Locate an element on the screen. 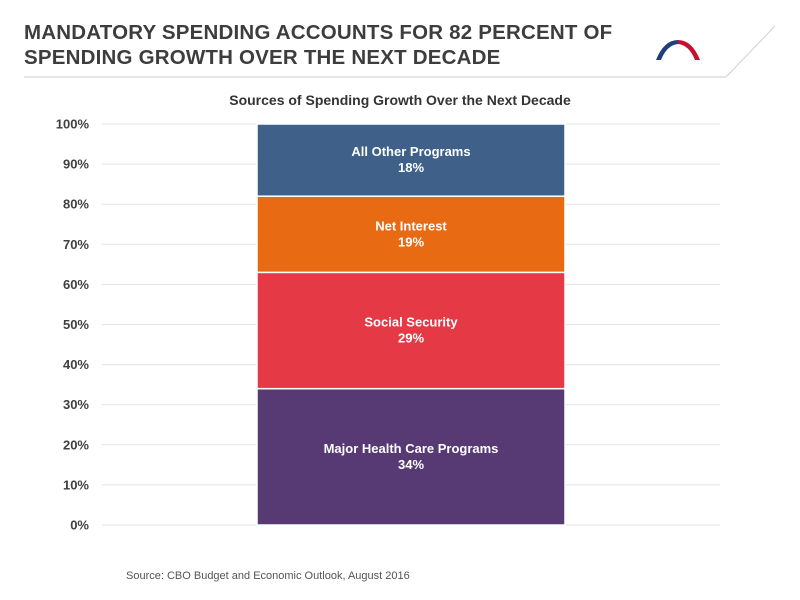 This screenshot has width=800, height=600. segment-value-label: 19% is located at coordinates (411, 241).